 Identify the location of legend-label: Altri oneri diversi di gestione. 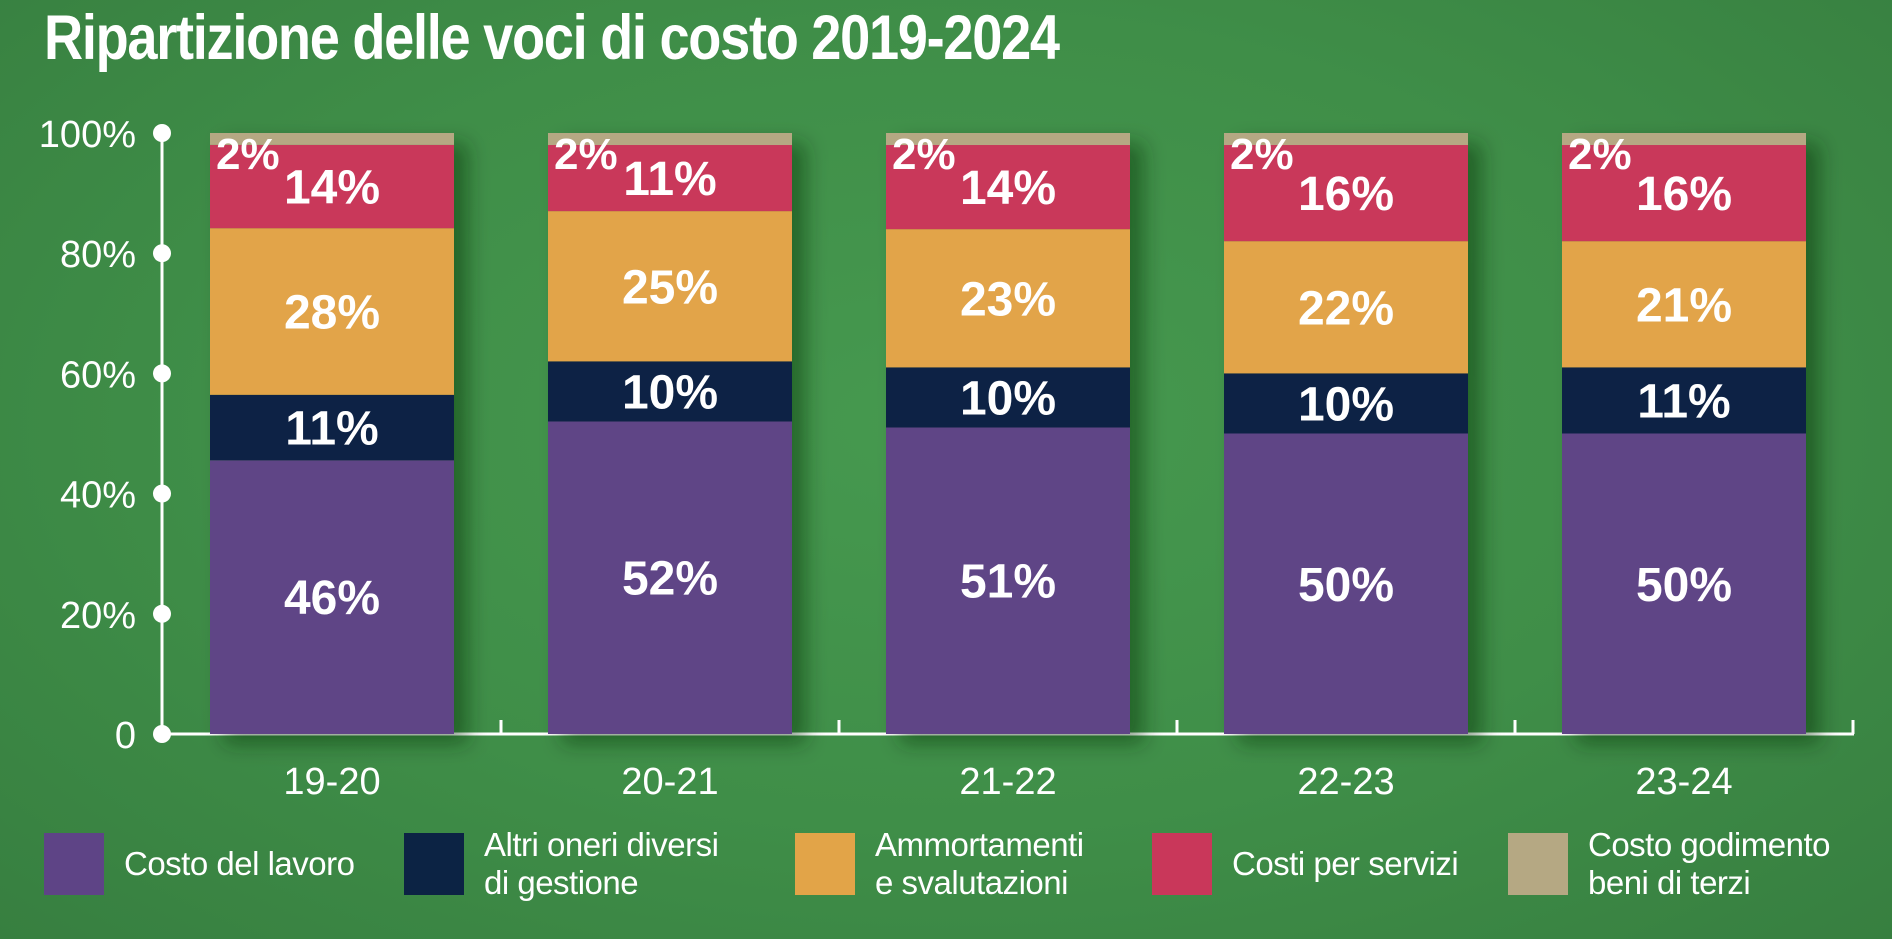
(601, 863).